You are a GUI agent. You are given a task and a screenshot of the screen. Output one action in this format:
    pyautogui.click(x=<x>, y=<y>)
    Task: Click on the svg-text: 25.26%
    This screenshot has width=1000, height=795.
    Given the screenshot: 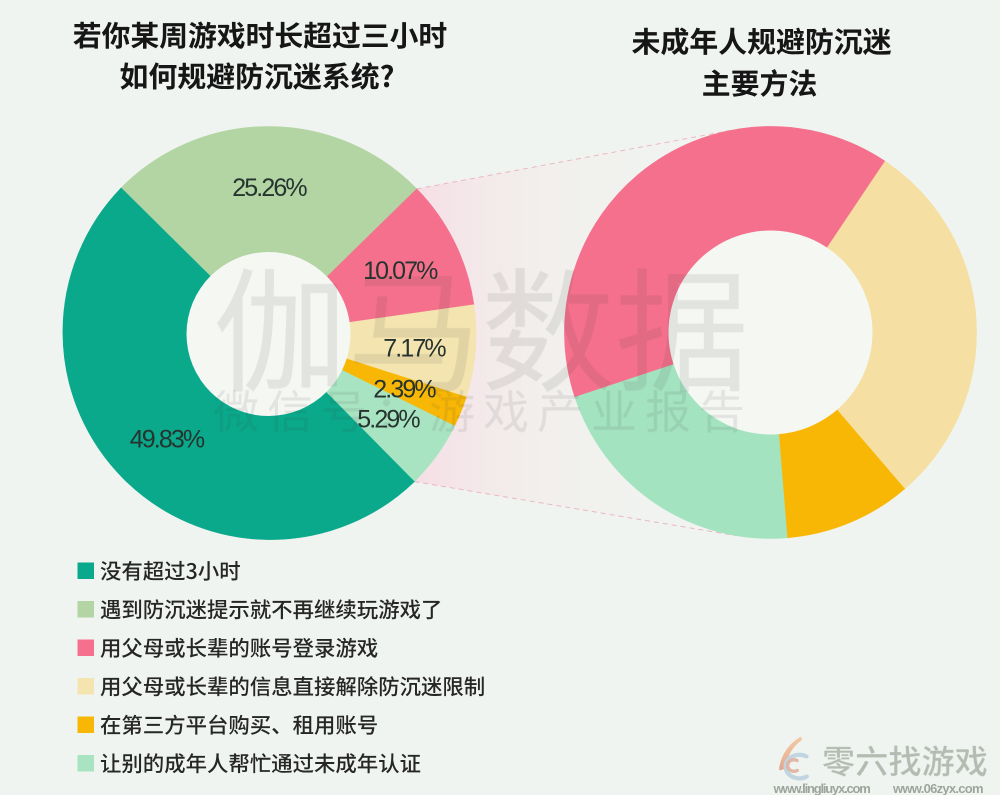 What is the action you would take?
    pyautogui.click(x=269, y=188)
    